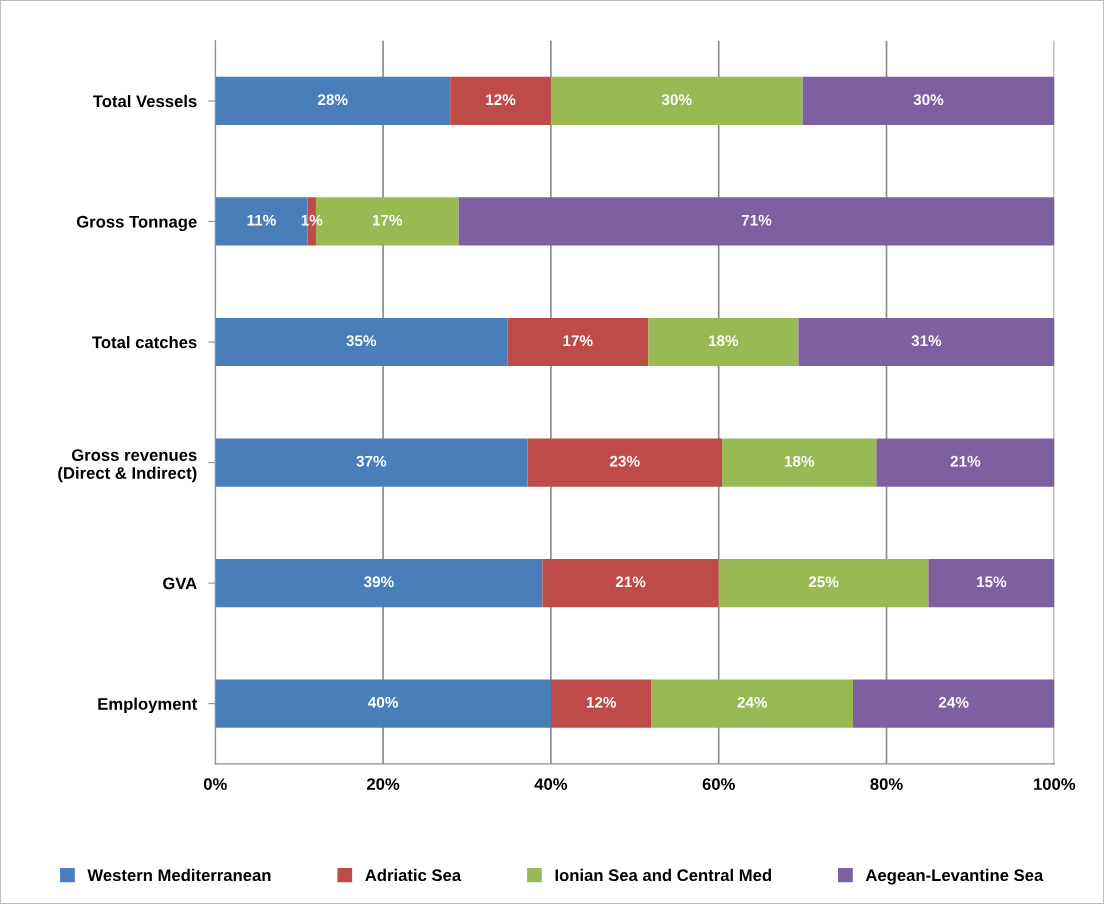 Image resolution: width=1104 pixels, height=904 pixels. I want to click on data-label: 28%, so click(332, 100).